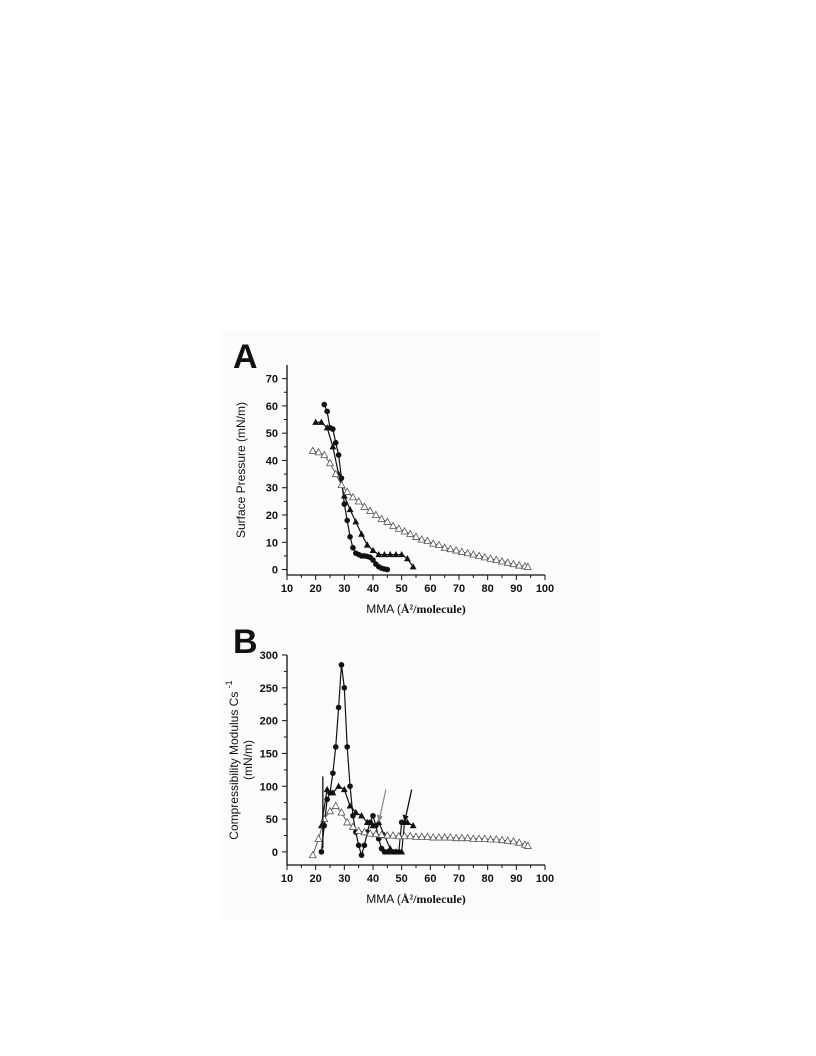  What do you see at coordinates (545, 879) in the screenshot?
I see `x-tick-label: 100` at bounding box center [545, 879].